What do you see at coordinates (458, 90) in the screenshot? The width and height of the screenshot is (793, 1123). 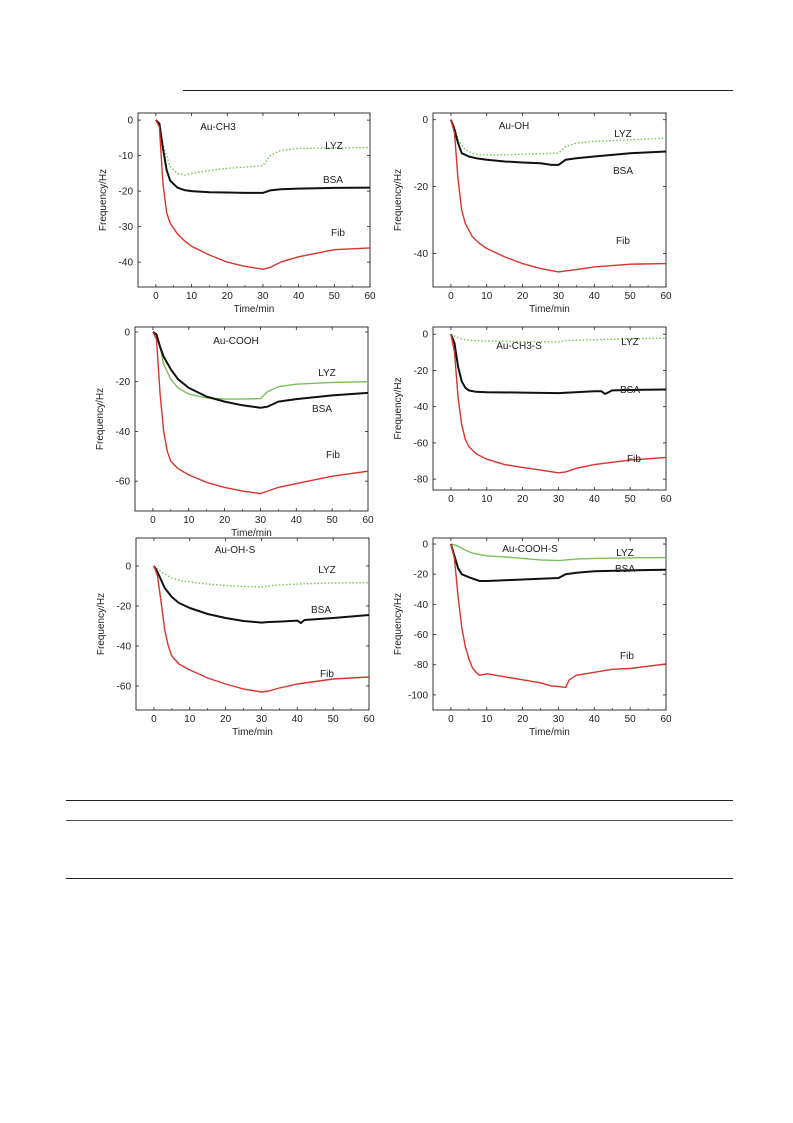 I see `header-rule` at bounding box center [458, 90].